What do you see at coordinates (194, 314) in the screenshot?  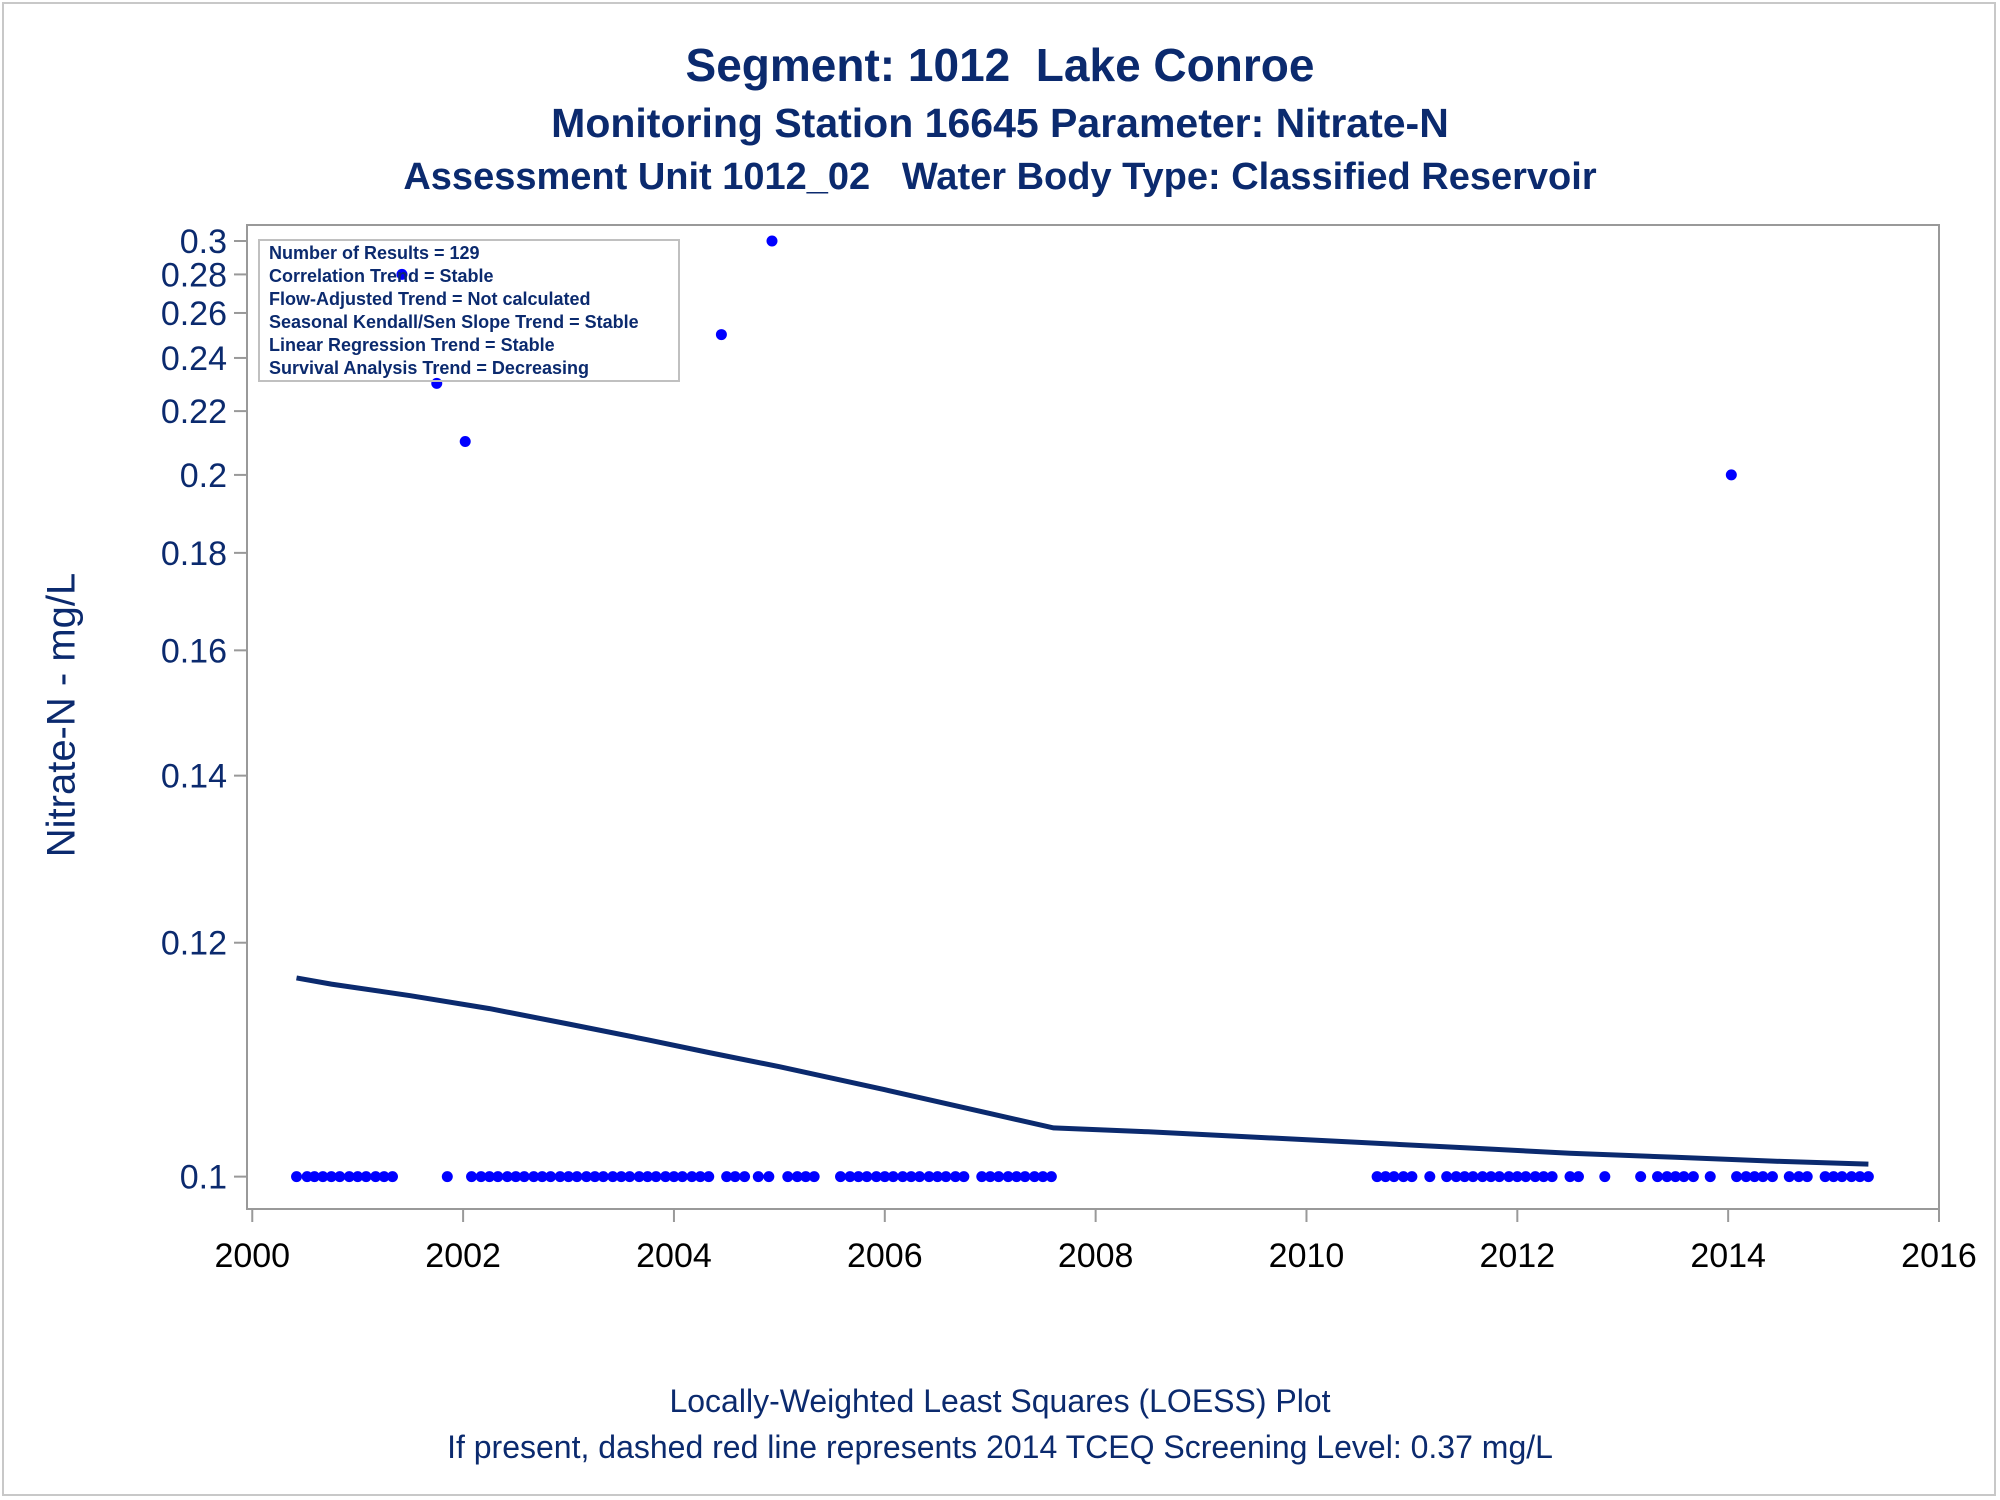 I see `y-tick-label: 0.26` at bounding box center [194, 314].